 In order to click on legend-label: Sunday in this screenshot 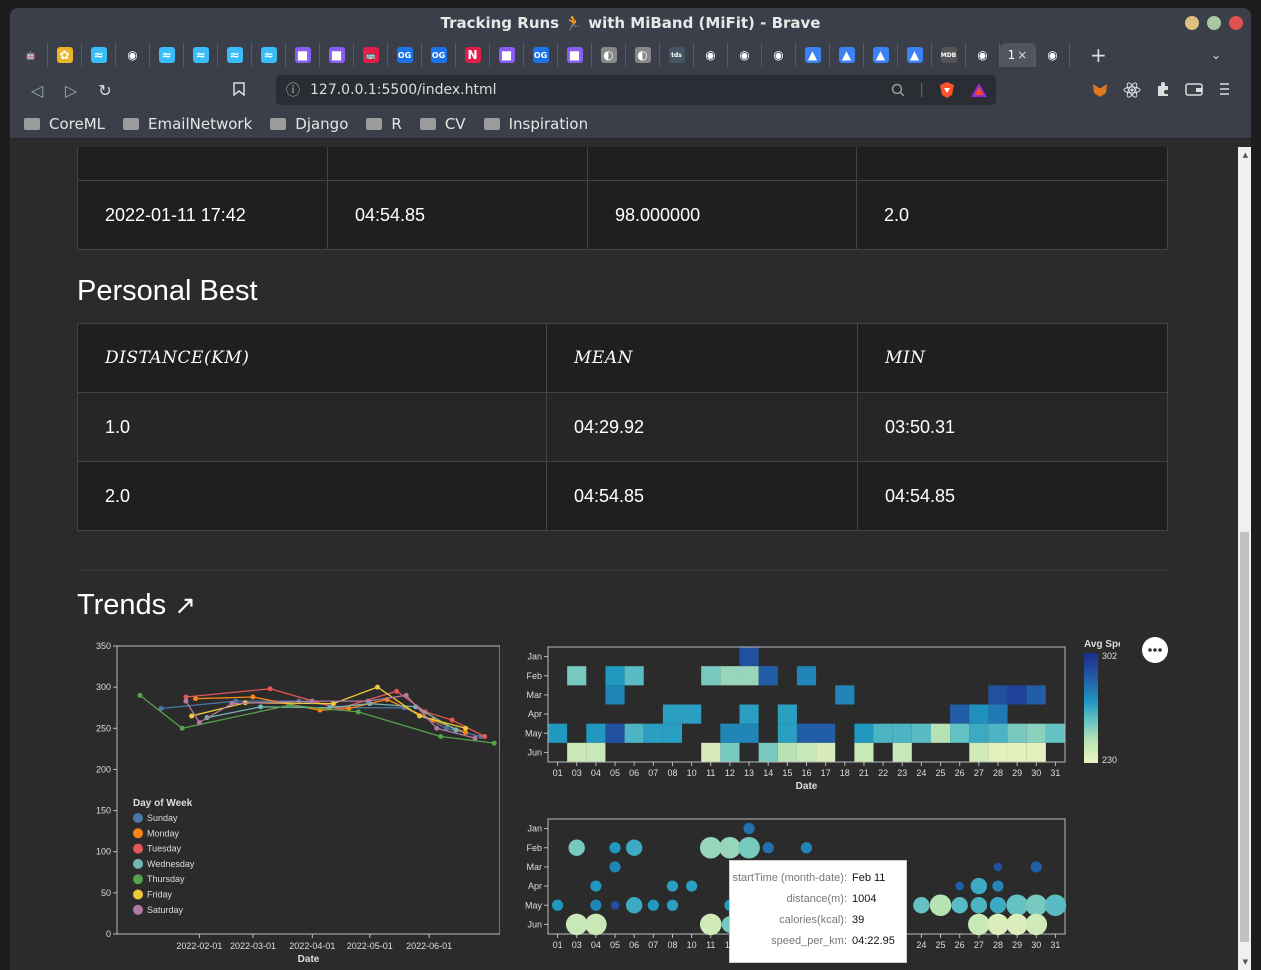, I will do `click(162, 818)`.